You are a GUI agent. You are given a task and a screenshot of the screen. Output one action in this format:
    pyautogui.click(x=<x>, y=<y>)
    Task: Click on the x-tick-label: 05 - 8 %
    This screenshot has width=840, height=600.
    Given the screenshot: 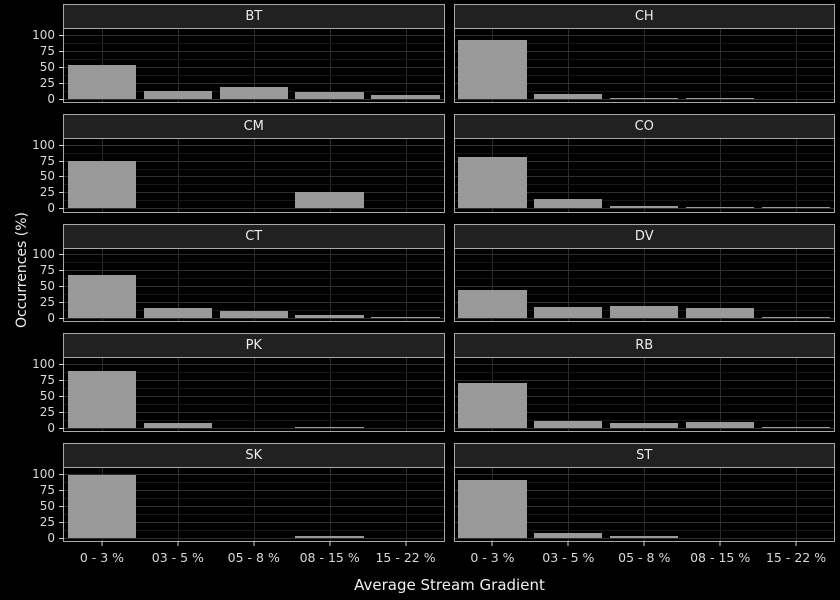 What is the action you would take?
    pyautogui.click(x=253, y=557)
    